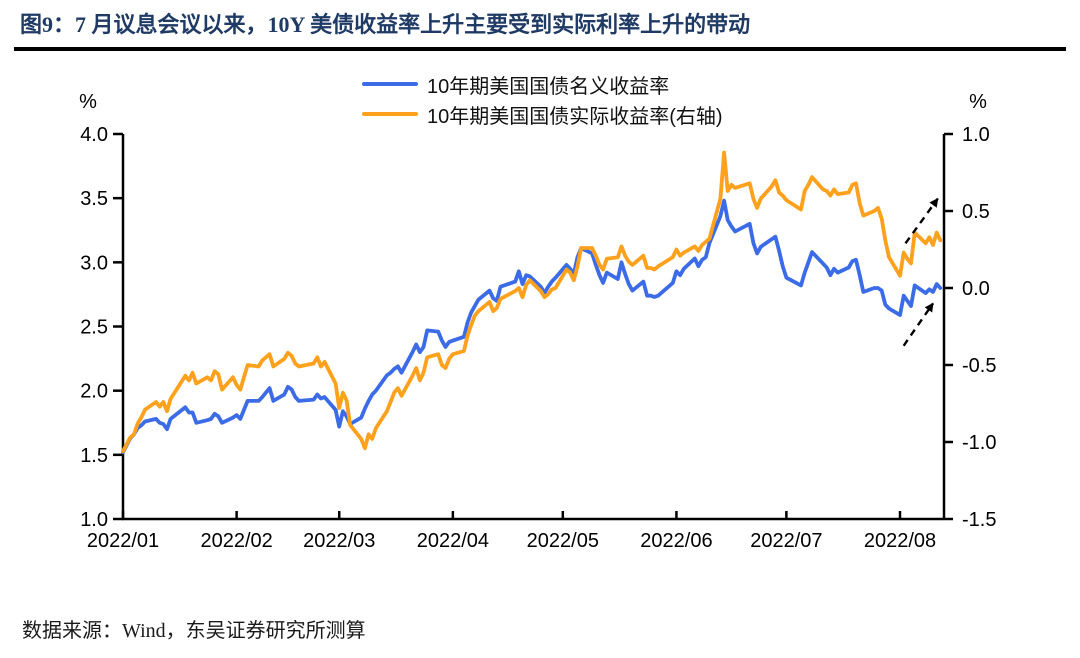 This screenshot has width=1080, height=658. What do you see at coordinates (88, 102) in the screenshot?
I see `left-axis-unit: %` at bounding box center [88, 102].